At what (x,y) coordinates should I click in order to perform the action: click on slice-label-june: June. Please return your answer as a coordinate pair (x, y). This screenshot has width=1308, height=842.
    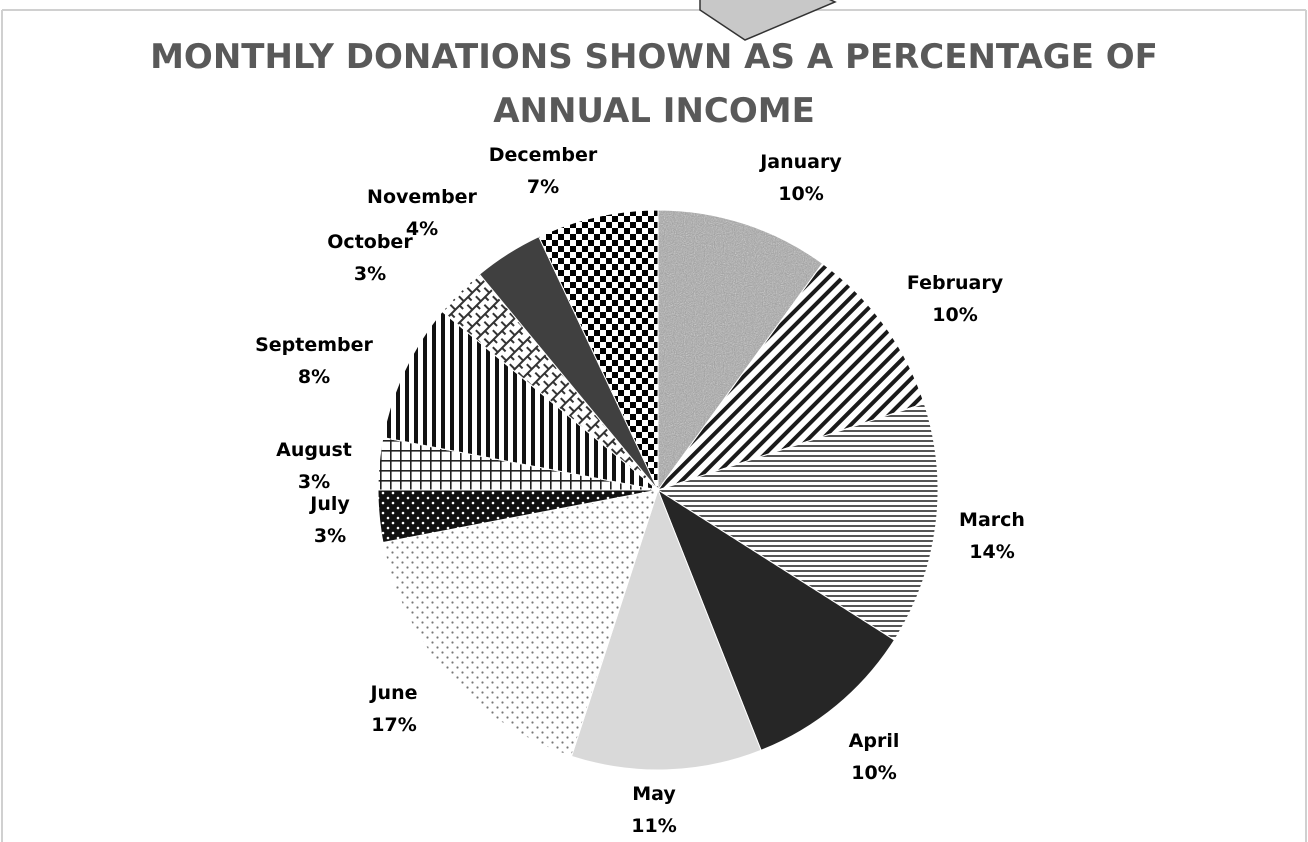
    Looking at the image, I should click on (392, 693).